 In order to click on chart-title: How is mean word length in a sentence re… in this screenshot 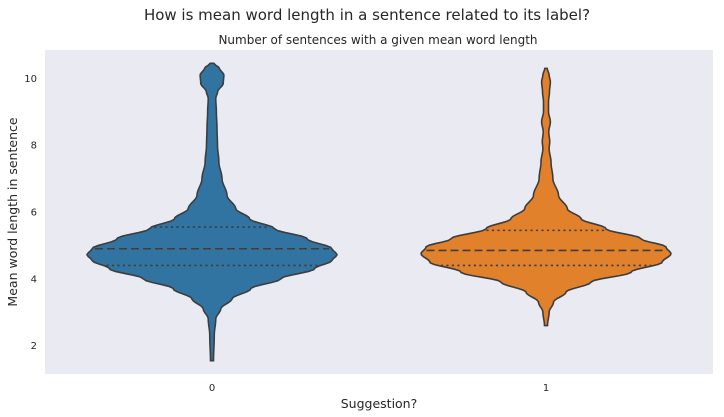, I will do `click(367, 15)`.